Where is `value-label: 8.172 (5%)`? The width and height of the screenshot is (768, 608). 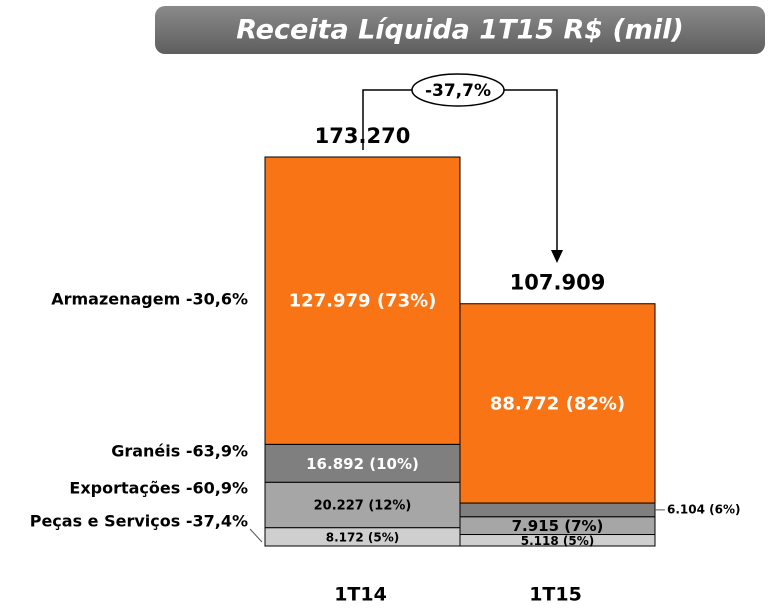
value-label: 8.172 (5%) is located at coordinates (362, 537).